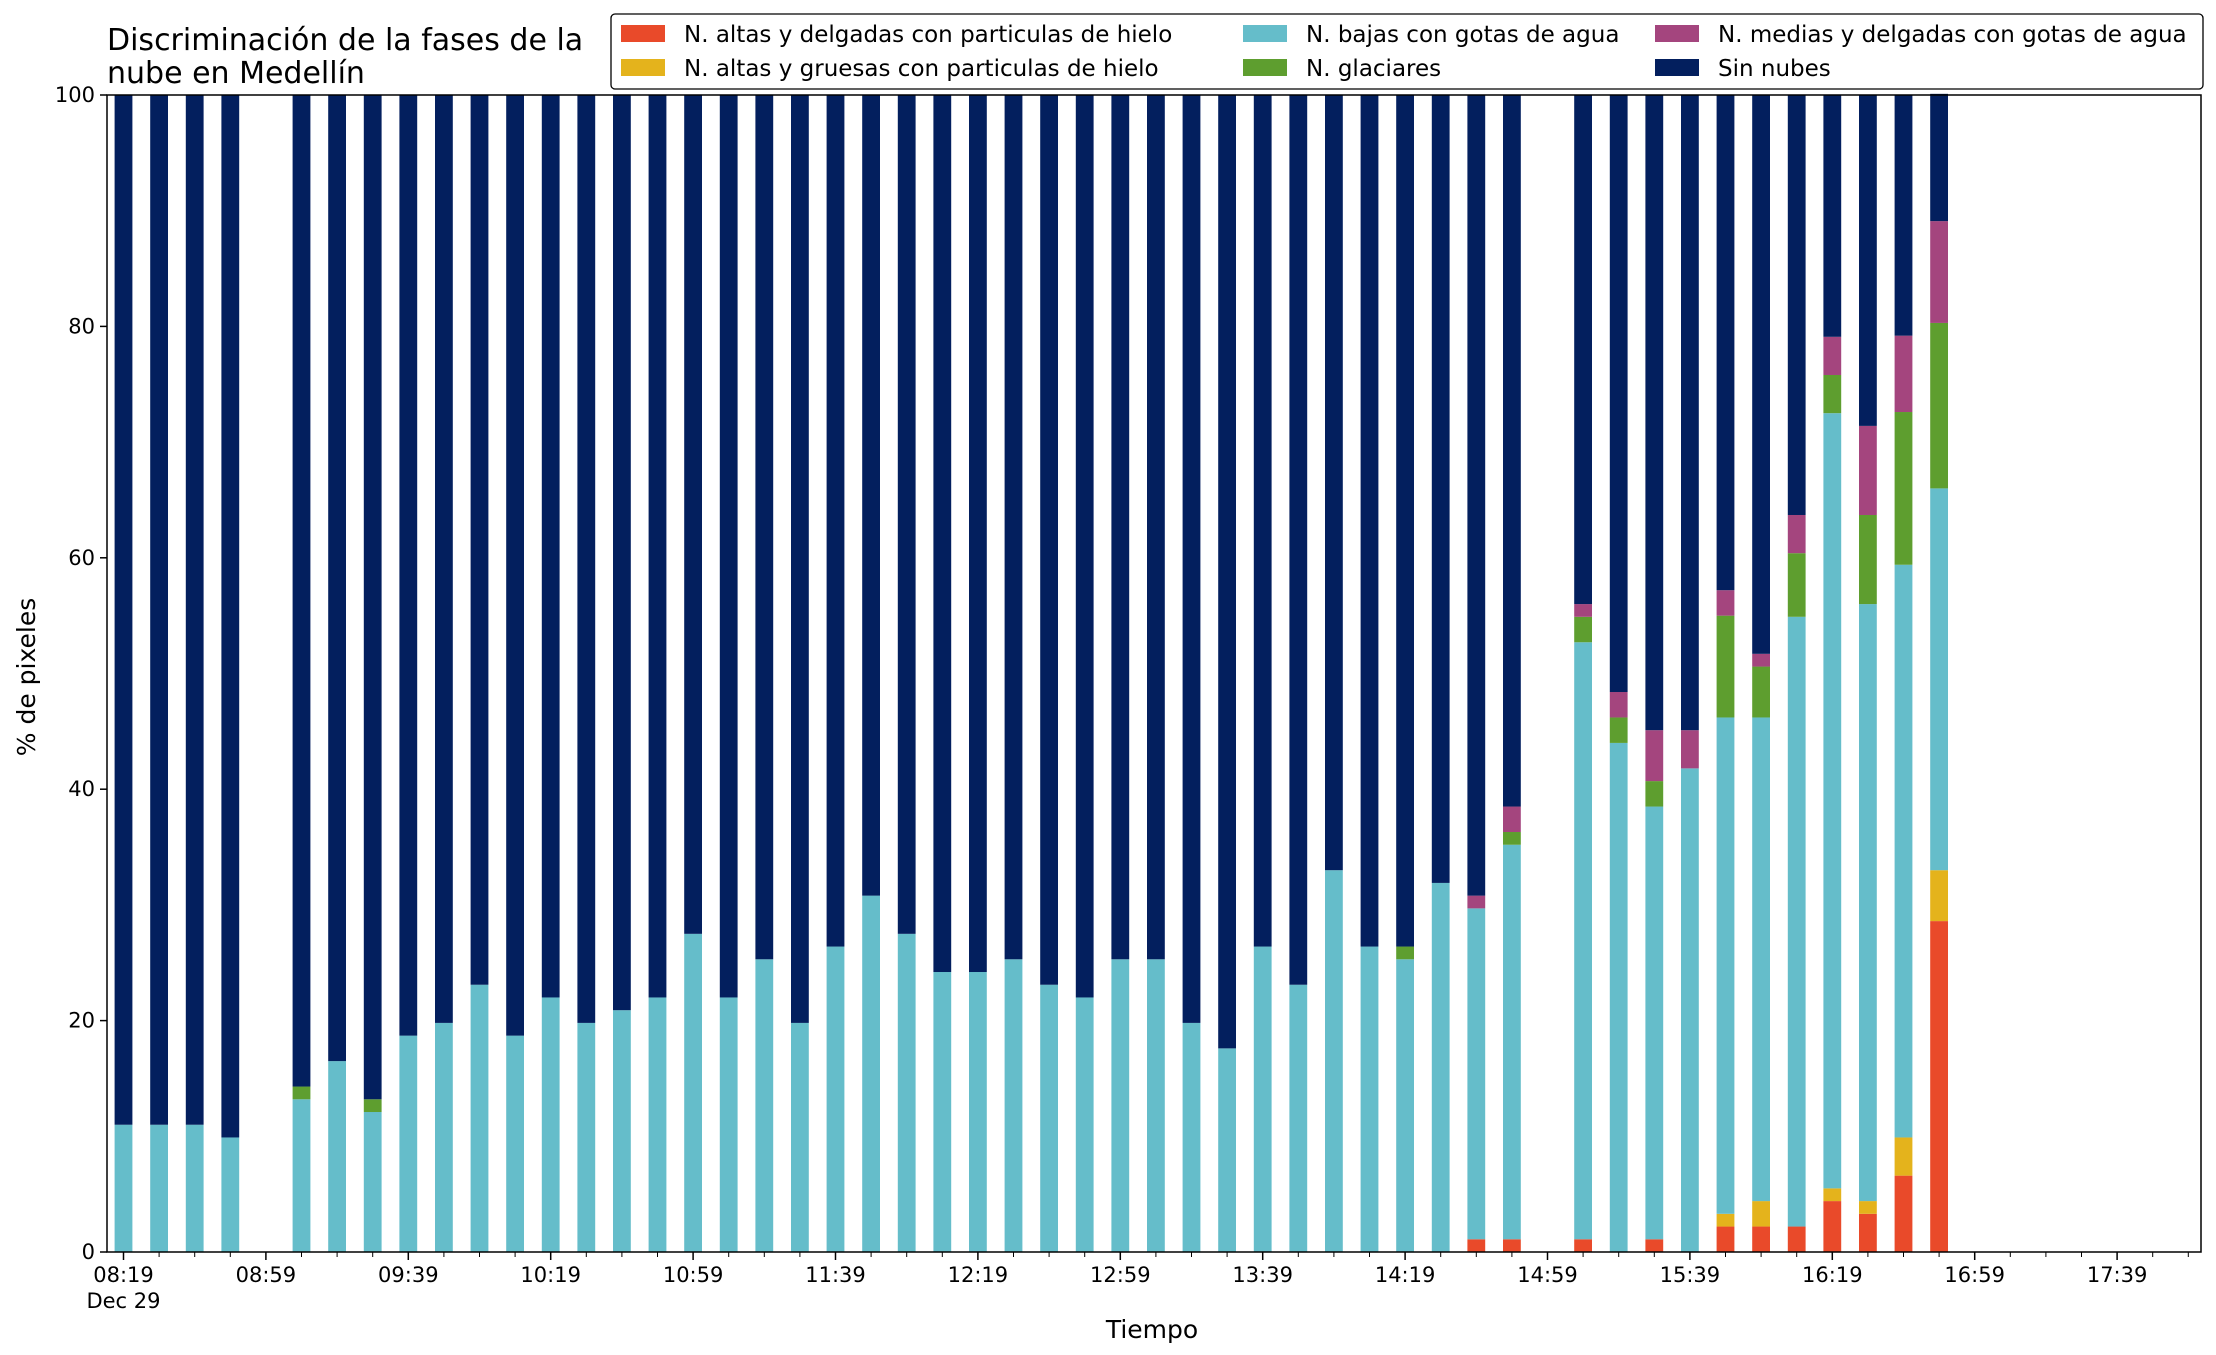  Describe the element at coordinates (1690, 1275) in the screenshot. I see `x-tick-label: 15:39` at that location.